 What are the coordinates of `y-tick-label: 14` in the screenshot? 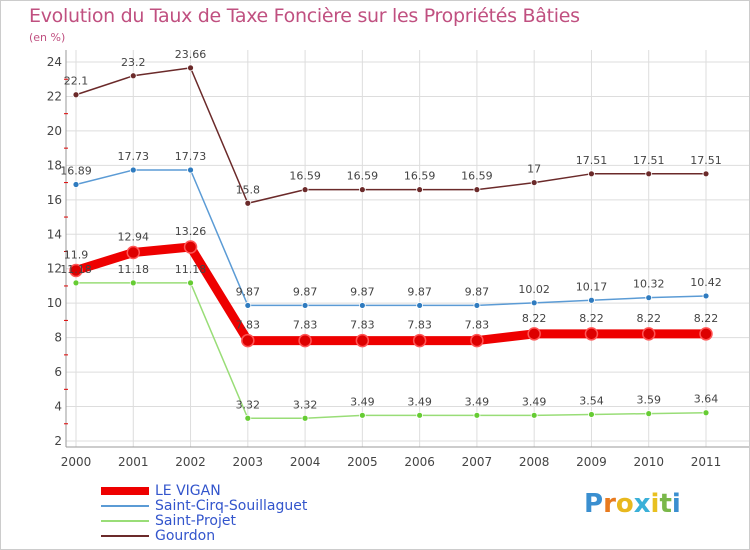 It's located at (54, 234).